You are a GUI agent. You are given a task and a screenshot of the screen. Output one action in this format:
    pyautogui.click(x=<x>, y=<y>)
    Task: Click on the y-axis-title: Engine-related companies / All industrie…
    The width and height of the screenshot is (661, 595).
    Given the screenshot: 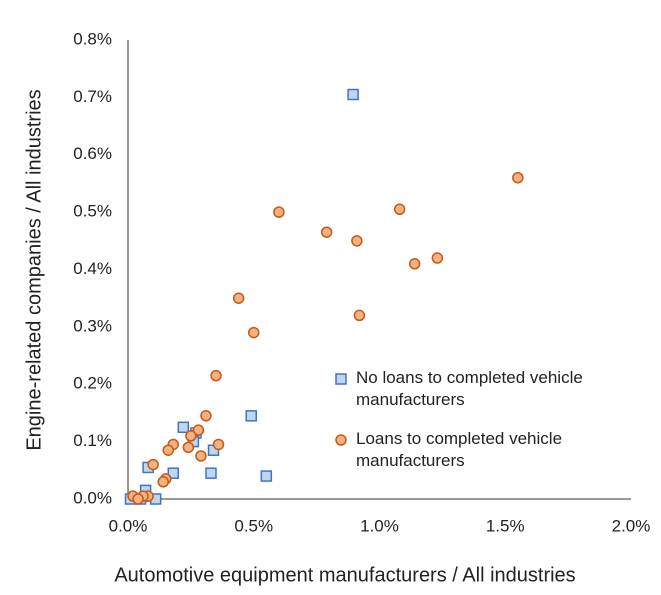 What is the action you would take?
    pyautogui.click(x=34, y=269)
    